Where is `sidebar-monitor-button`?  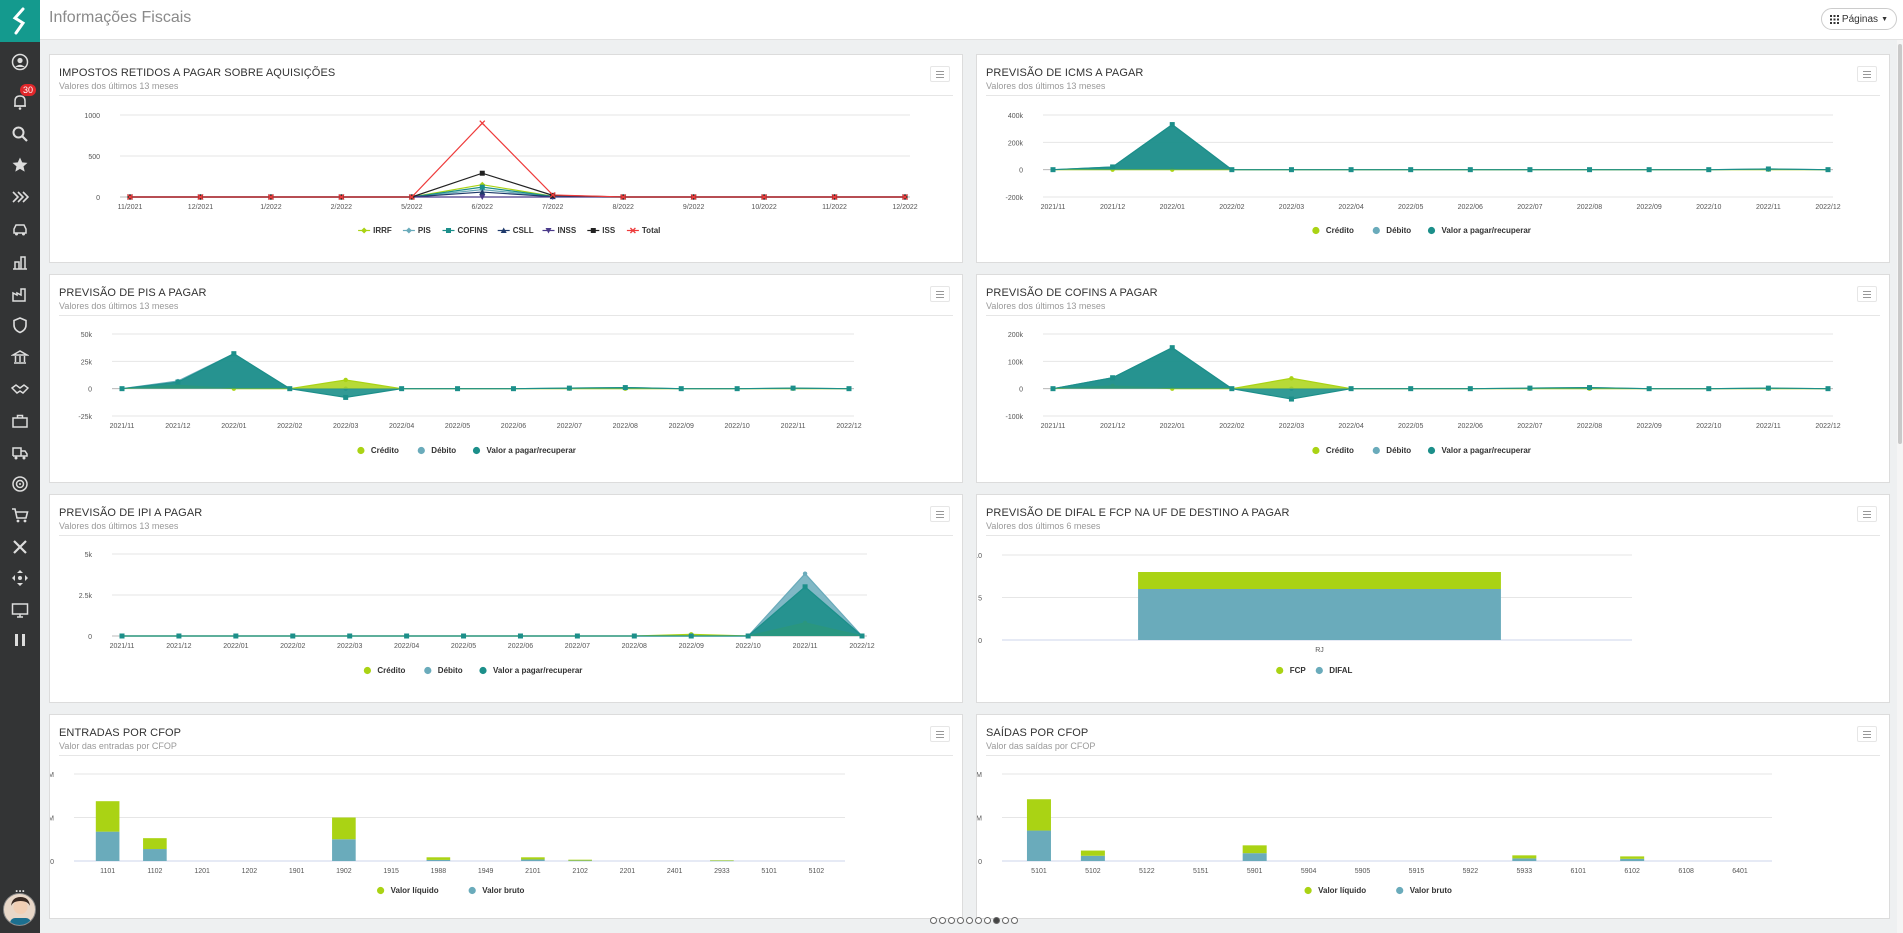 sidebar-monitor-button is located at coordinates (20, 610).